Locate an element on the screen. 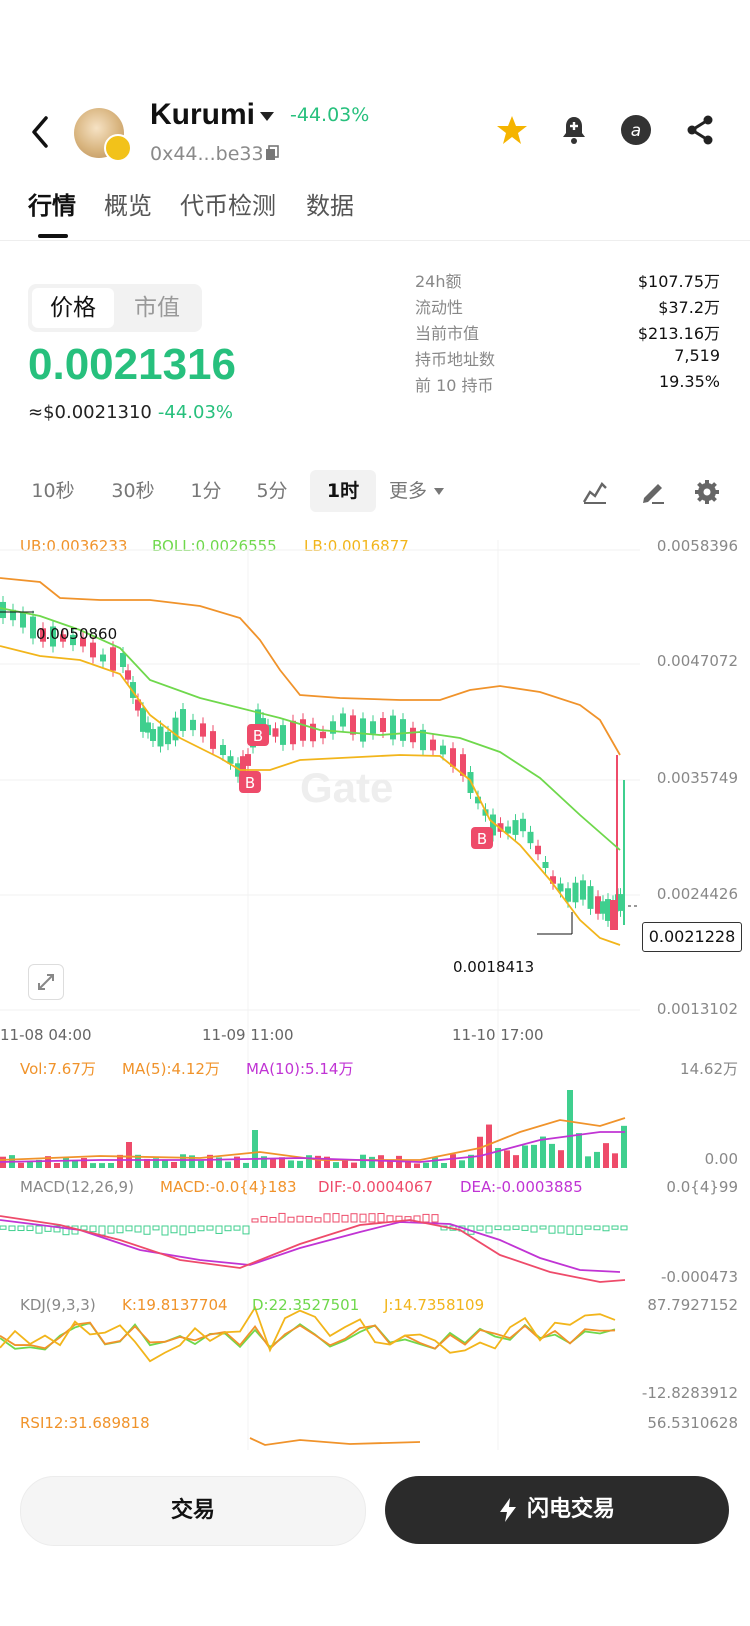 The image size is (750, 1626). stat-value: $37.2万 is located at coordinates (689, 307).